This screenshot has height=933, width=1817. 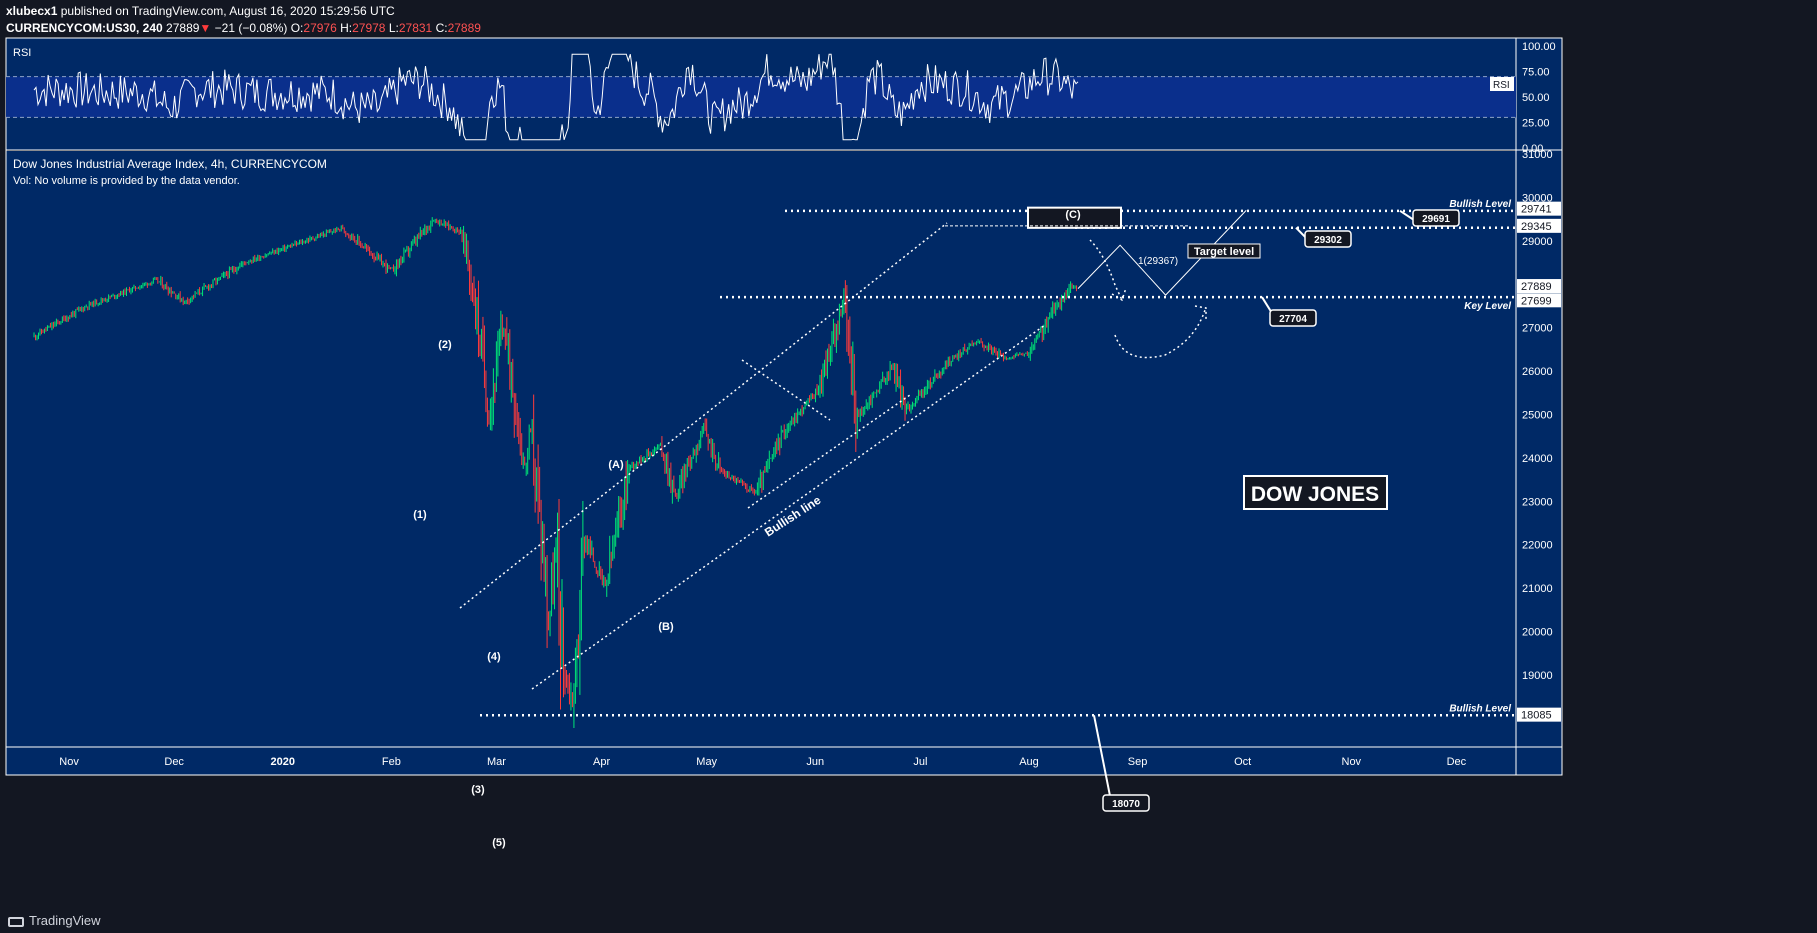 I want to click on fib-label: 1(29367), so click(x=1158, y=261).